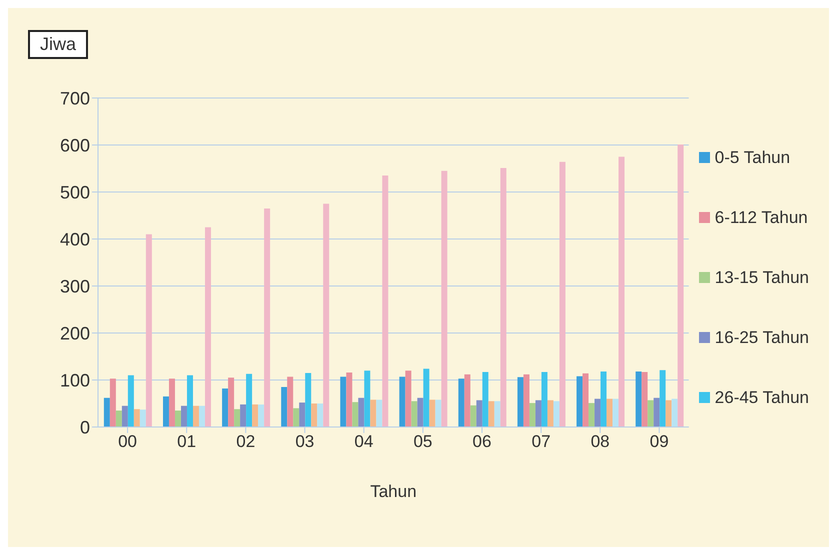  I want to click on x-tick-label: 02, so click(246, 442).